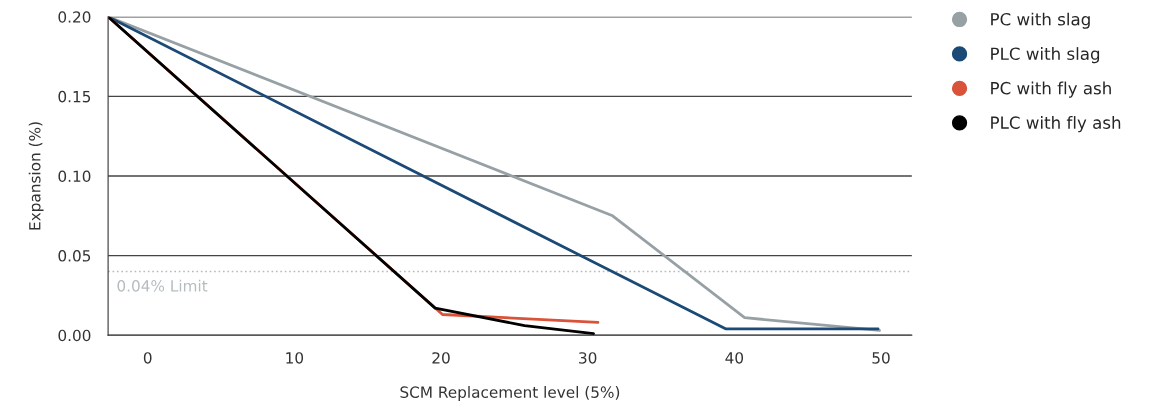 The height and width of the screenshot is (419, 1175). I want to click on x-tick-label: 40, so click(734, 358).